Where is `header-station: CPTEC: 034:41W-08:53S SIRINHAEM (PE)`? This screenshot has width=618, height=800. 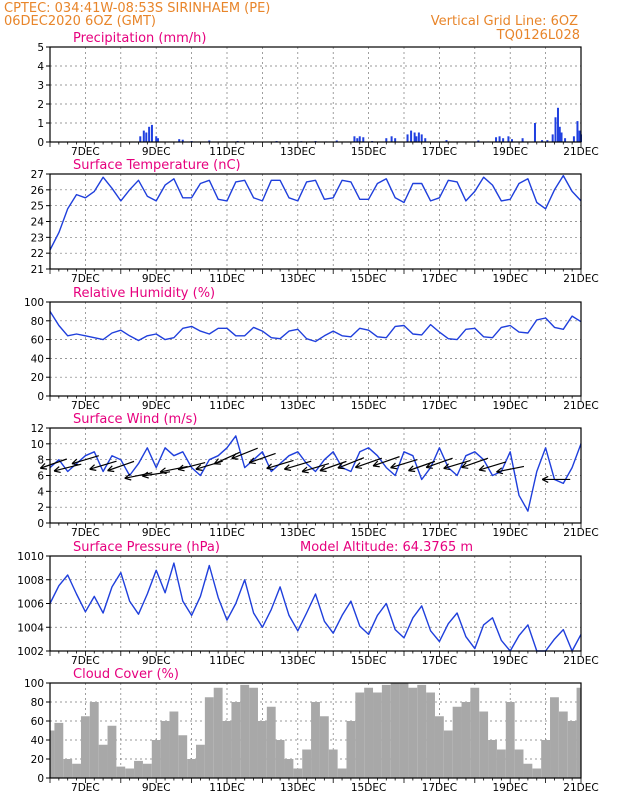 header-station: CPTEC: 034:41W-08:53S SIRINHAEM (PE) is located at coordinates (137, 8).